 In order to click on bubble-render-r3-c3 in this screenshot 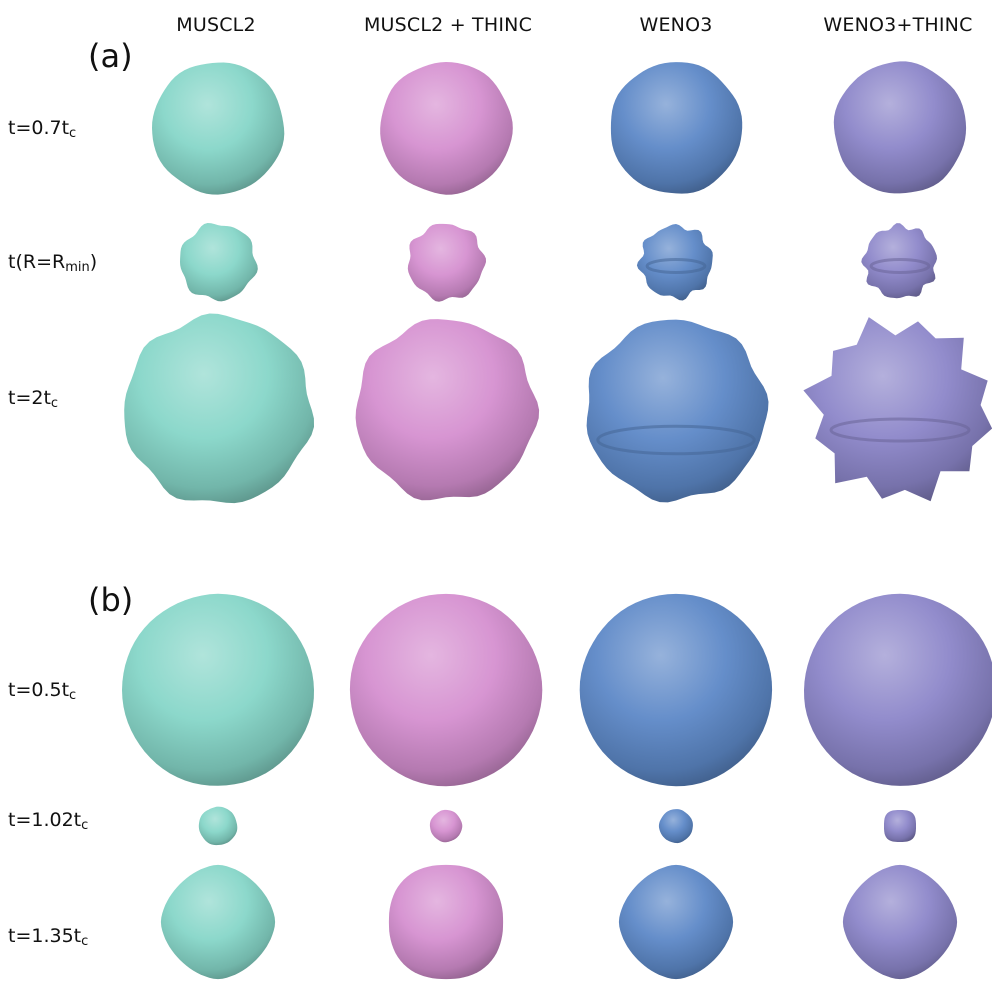, I will do `click(677, 411)`.